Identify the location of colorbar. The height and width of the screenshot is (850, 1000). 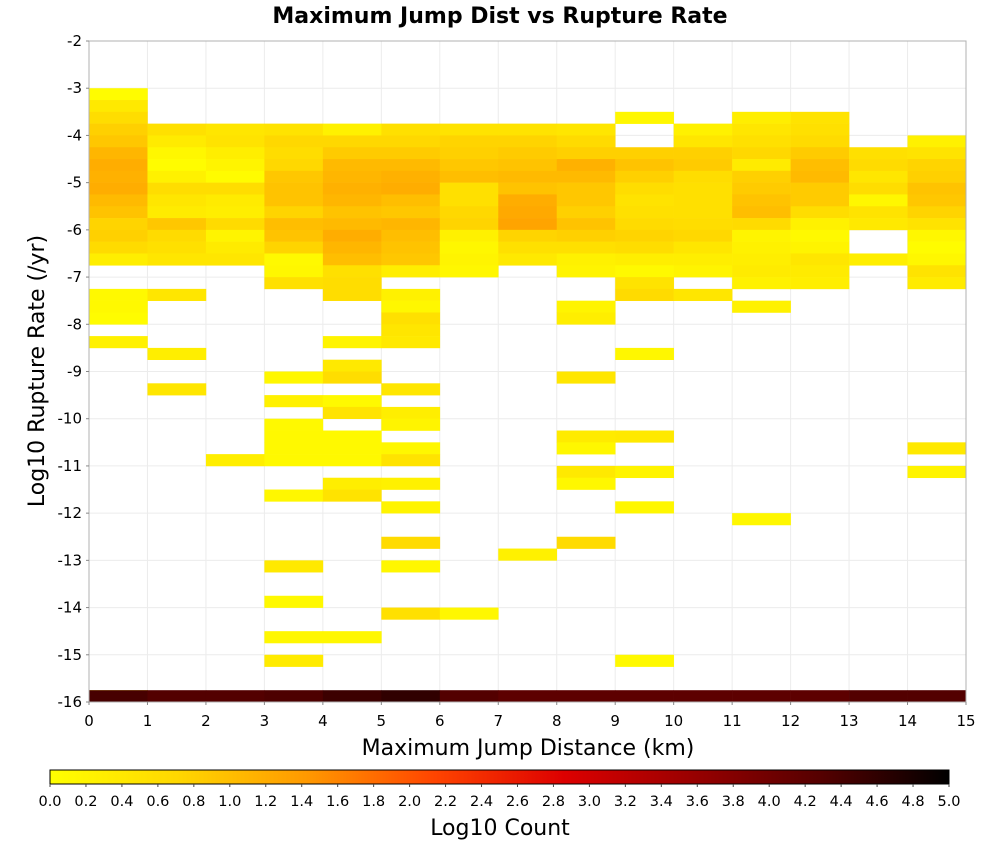
(499, 777).